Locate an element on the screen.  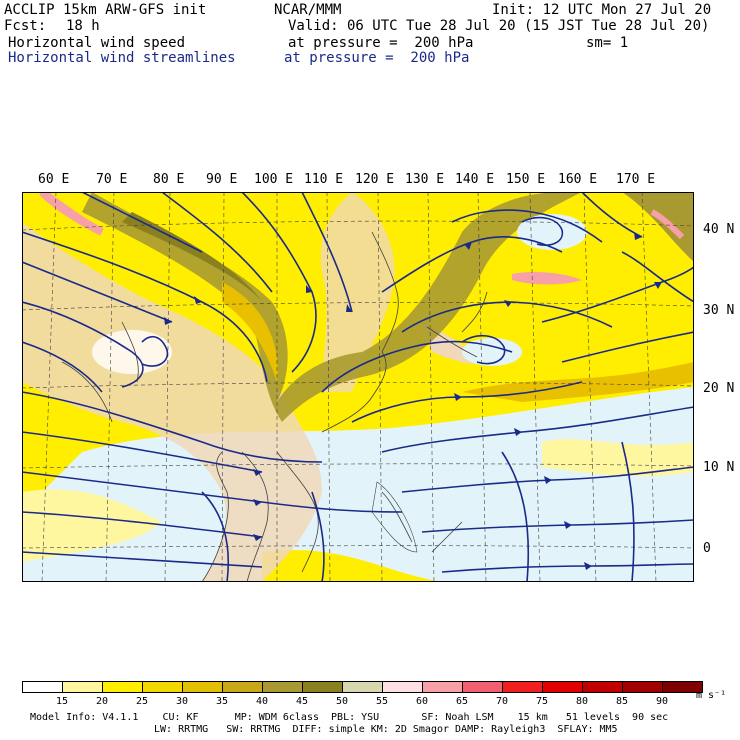
jet-accent-gold is located at coordinates (250, 332).